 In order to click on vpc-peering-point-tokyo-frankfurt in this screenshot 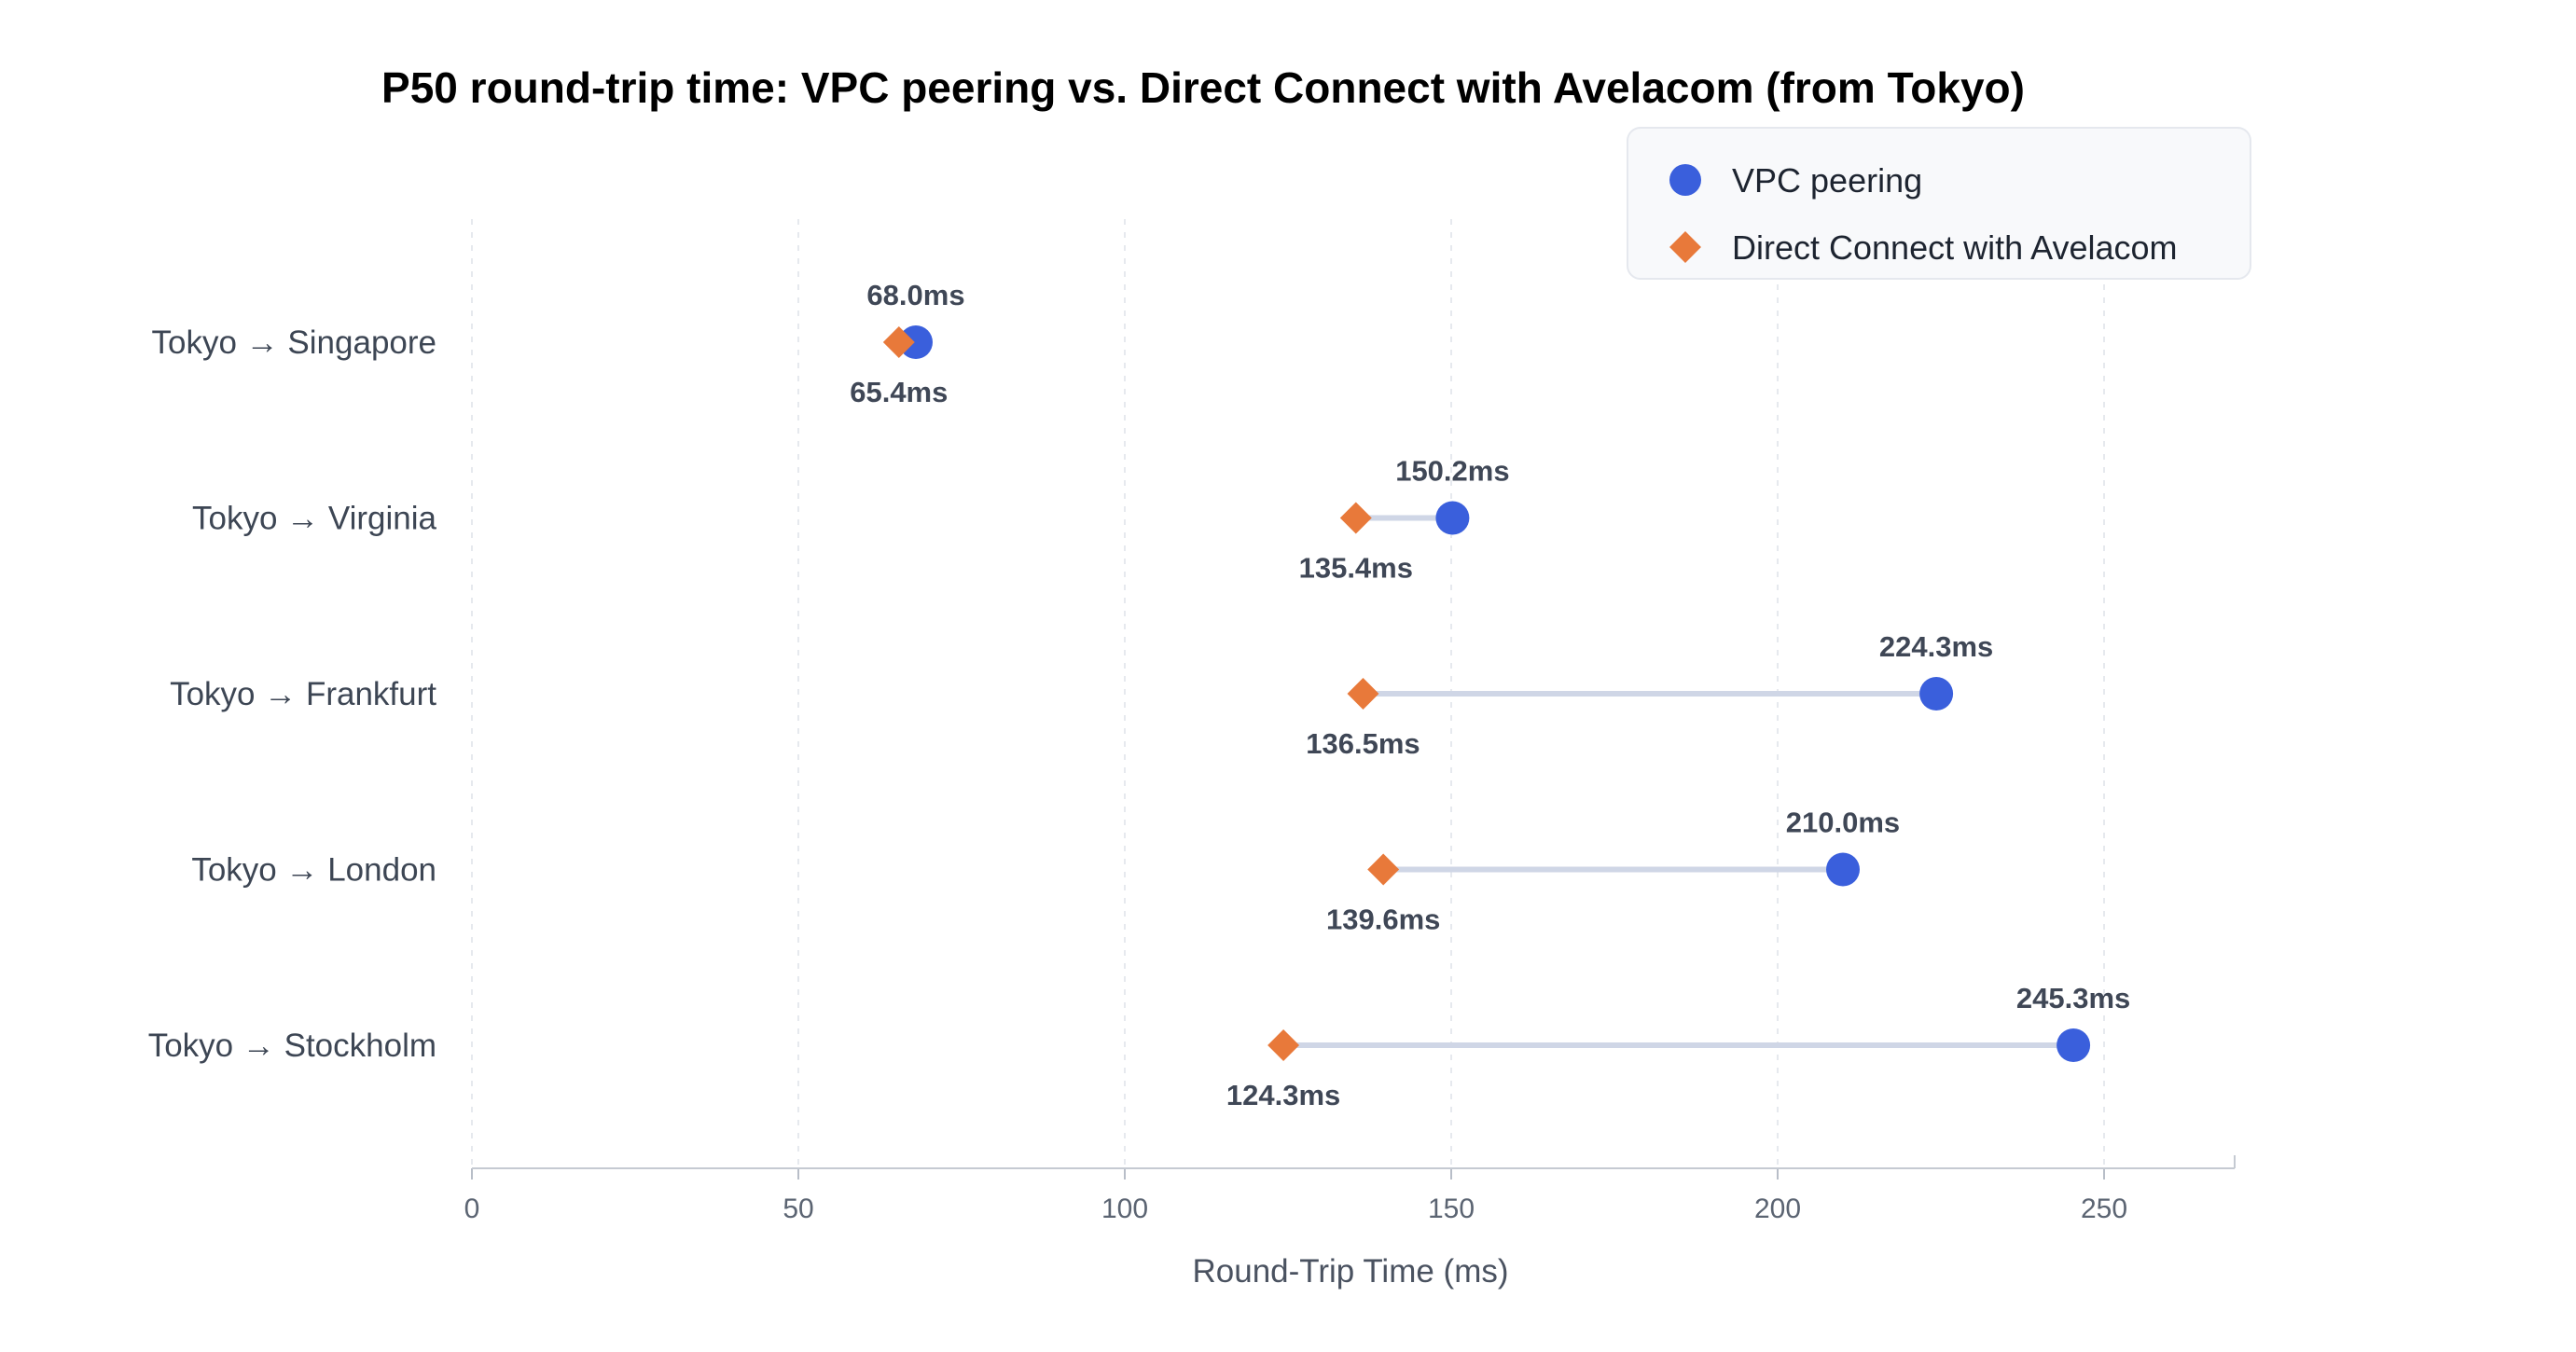, I will do `click(1936, 693)`.